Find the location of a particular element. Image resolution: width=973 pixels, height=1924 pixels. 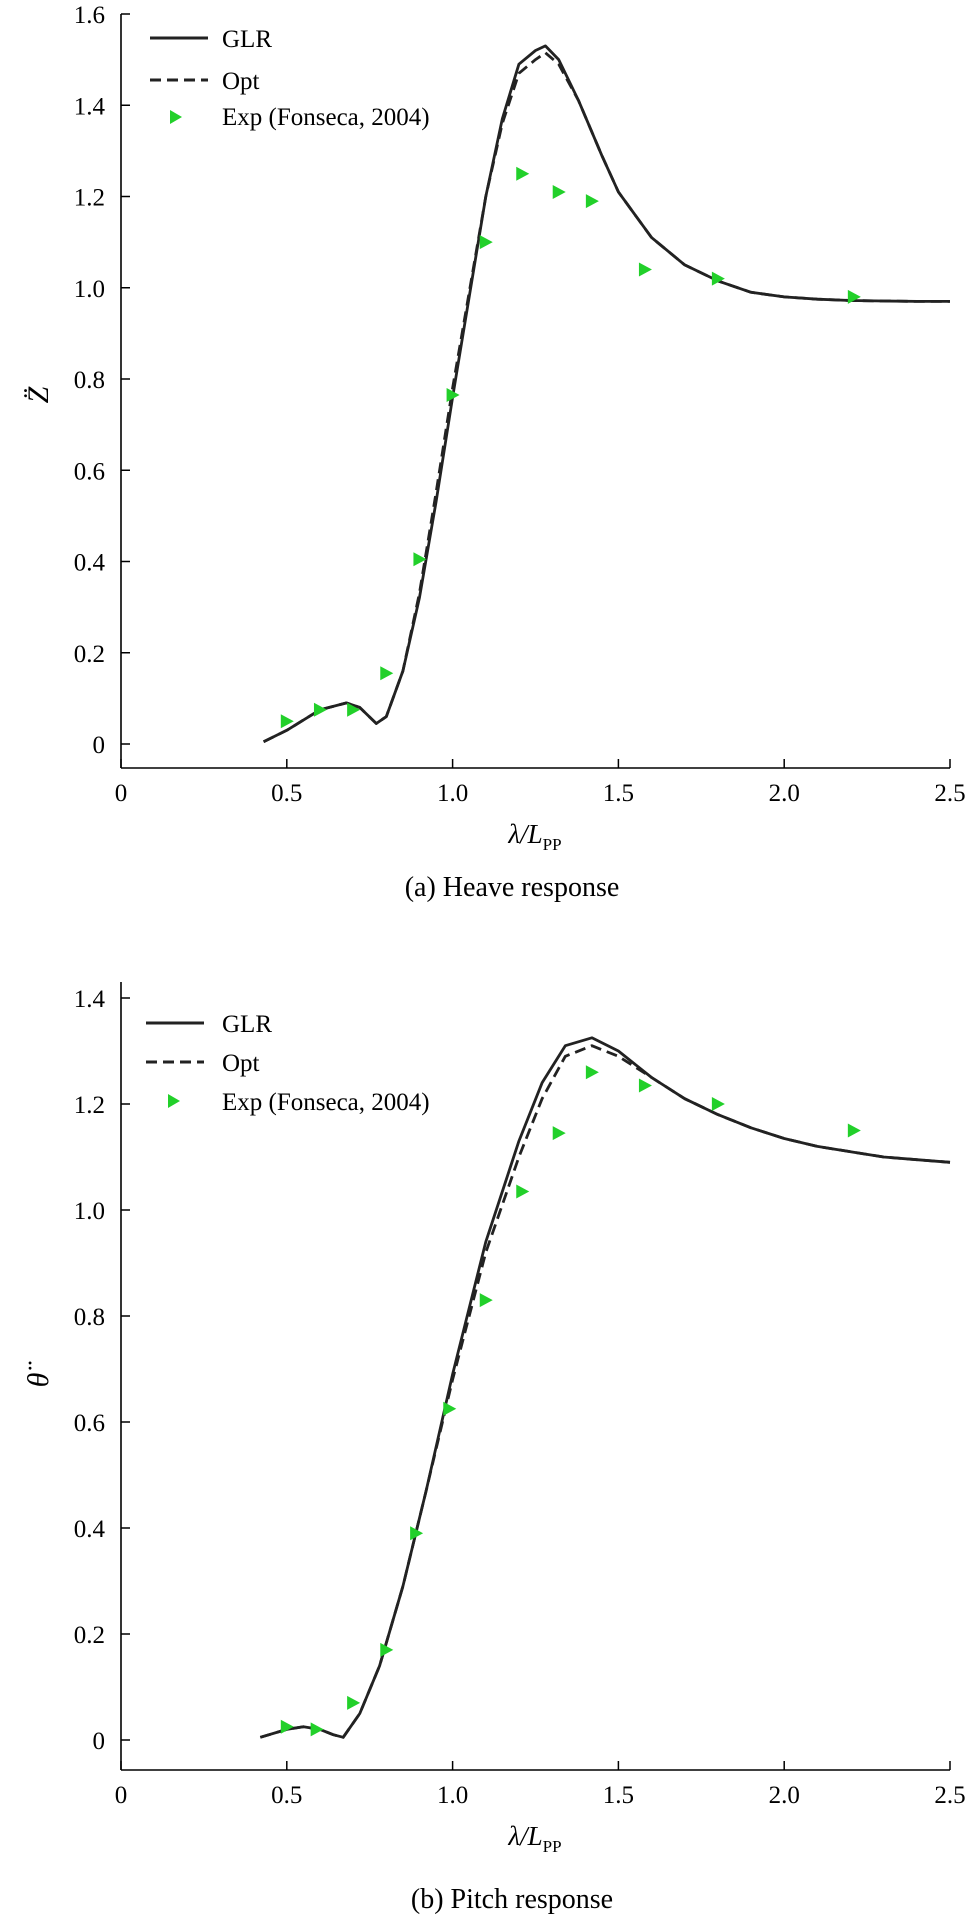

pitch-caption: (b) Pitch response is located at coordinates (512, 1899).